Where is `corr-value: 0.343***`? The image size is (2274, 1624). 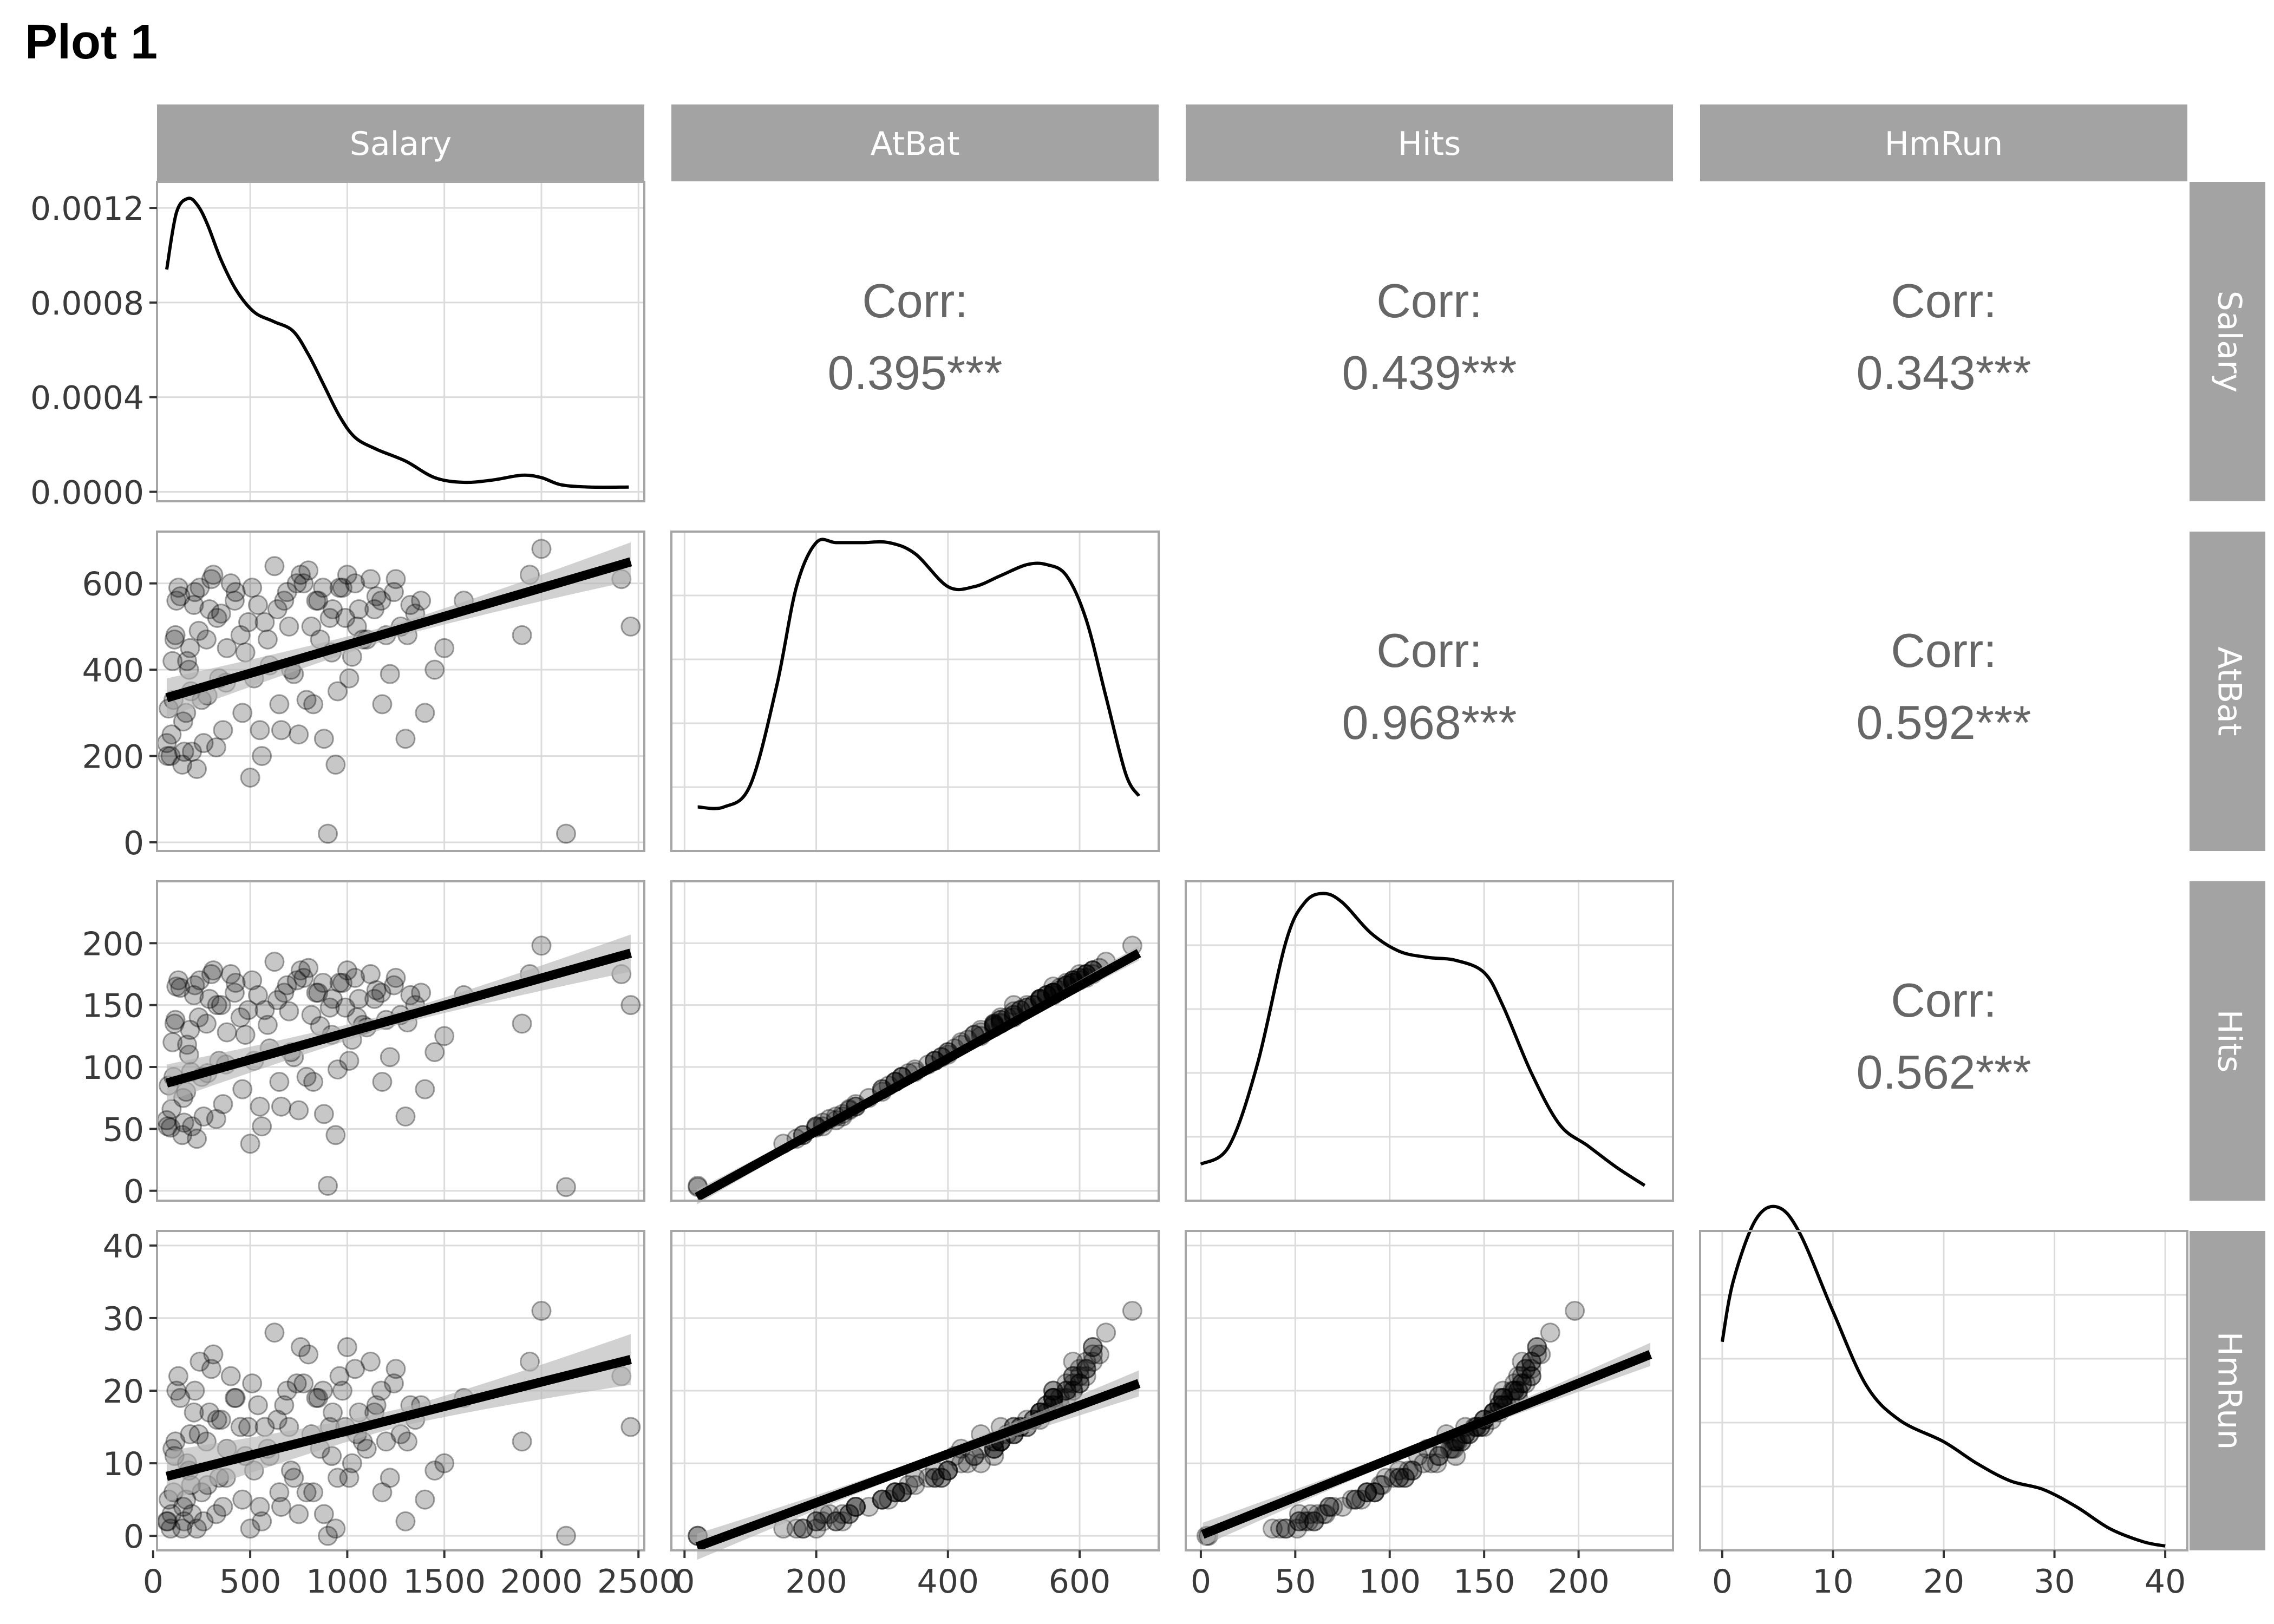 corr-value: 0.343*** is located at coordinates (1944, 373).